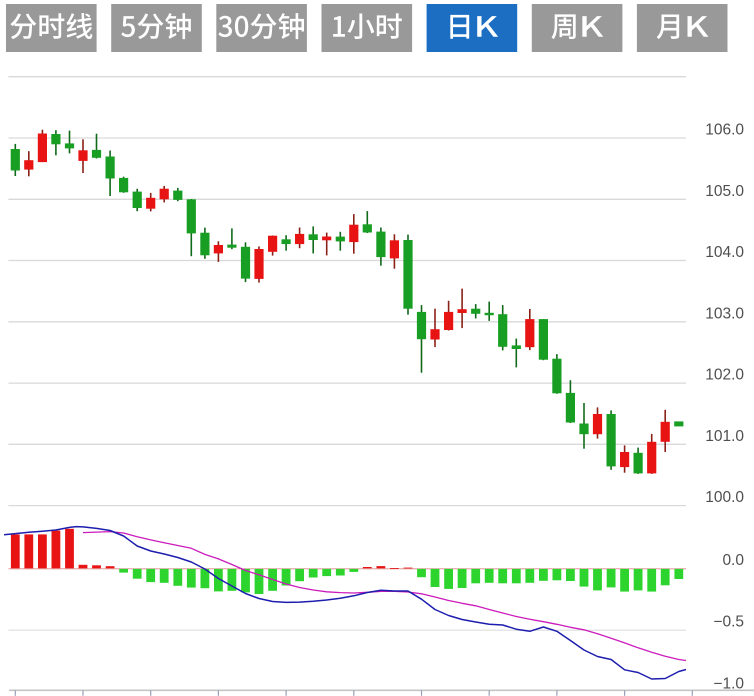 This screenshot has width=754, height=696. I want to click on svg-text: 0.0, so click(733, 560).